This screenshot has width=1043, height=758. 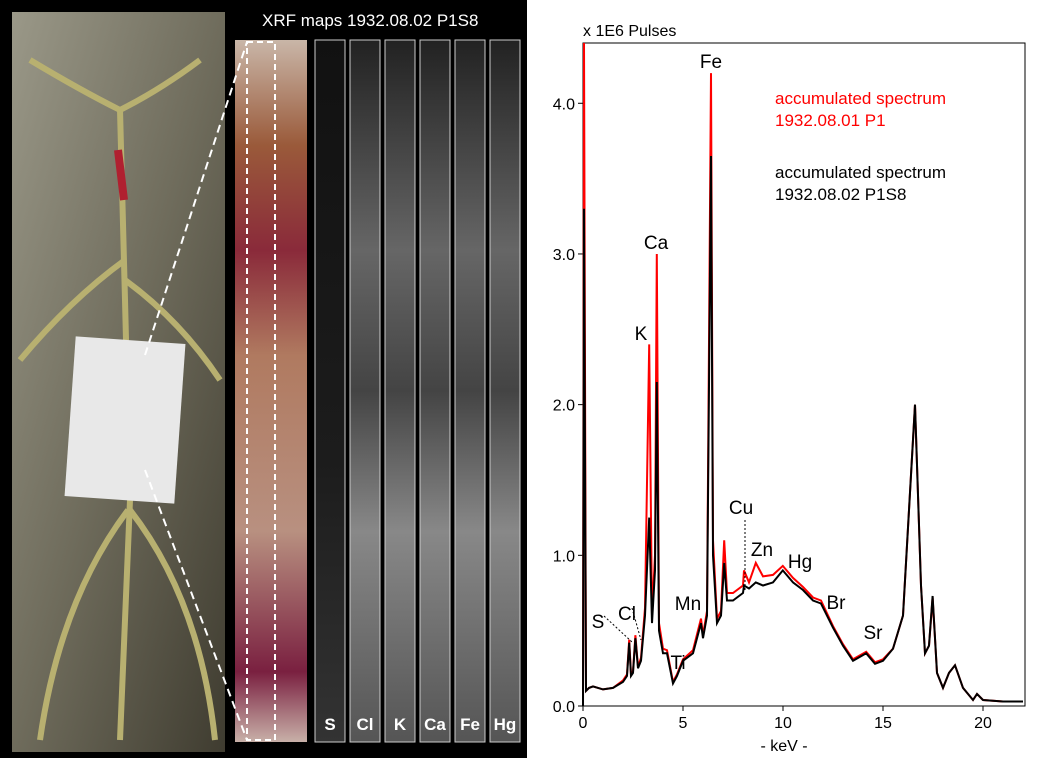 What do you see at coordinates (470, 724) in the screenshot?
I see `map-label: Fe` at bounding box center [470, 724].